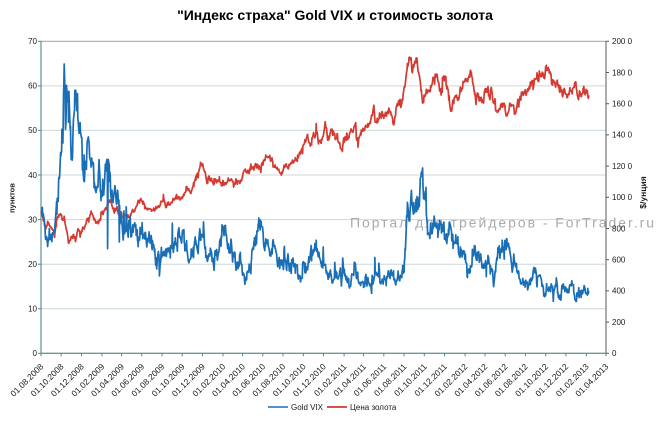 The image size is (665, 429). I want to click on svg-text: 200 0, so click(622, 41).